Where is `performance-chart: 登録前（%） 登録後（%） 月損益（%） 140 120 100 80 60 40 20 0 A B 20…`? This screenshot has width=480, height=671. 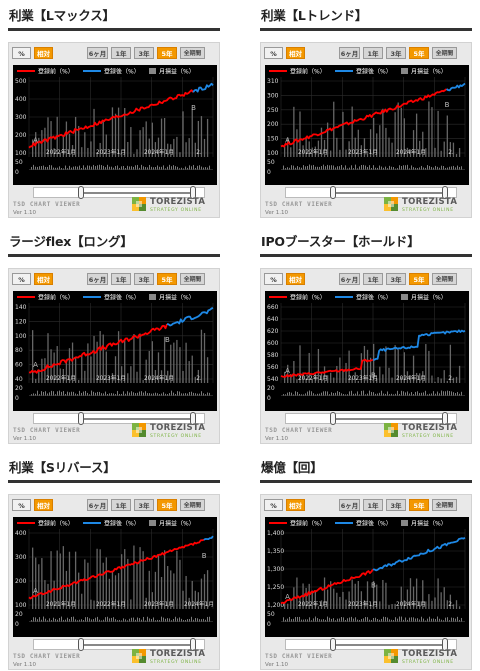
performance-chart: 登録前（%） 登録後（%） 月損益（%） 140 120 100 80 60 40 20 0 A B 20… is located at coordinates (115, 351).